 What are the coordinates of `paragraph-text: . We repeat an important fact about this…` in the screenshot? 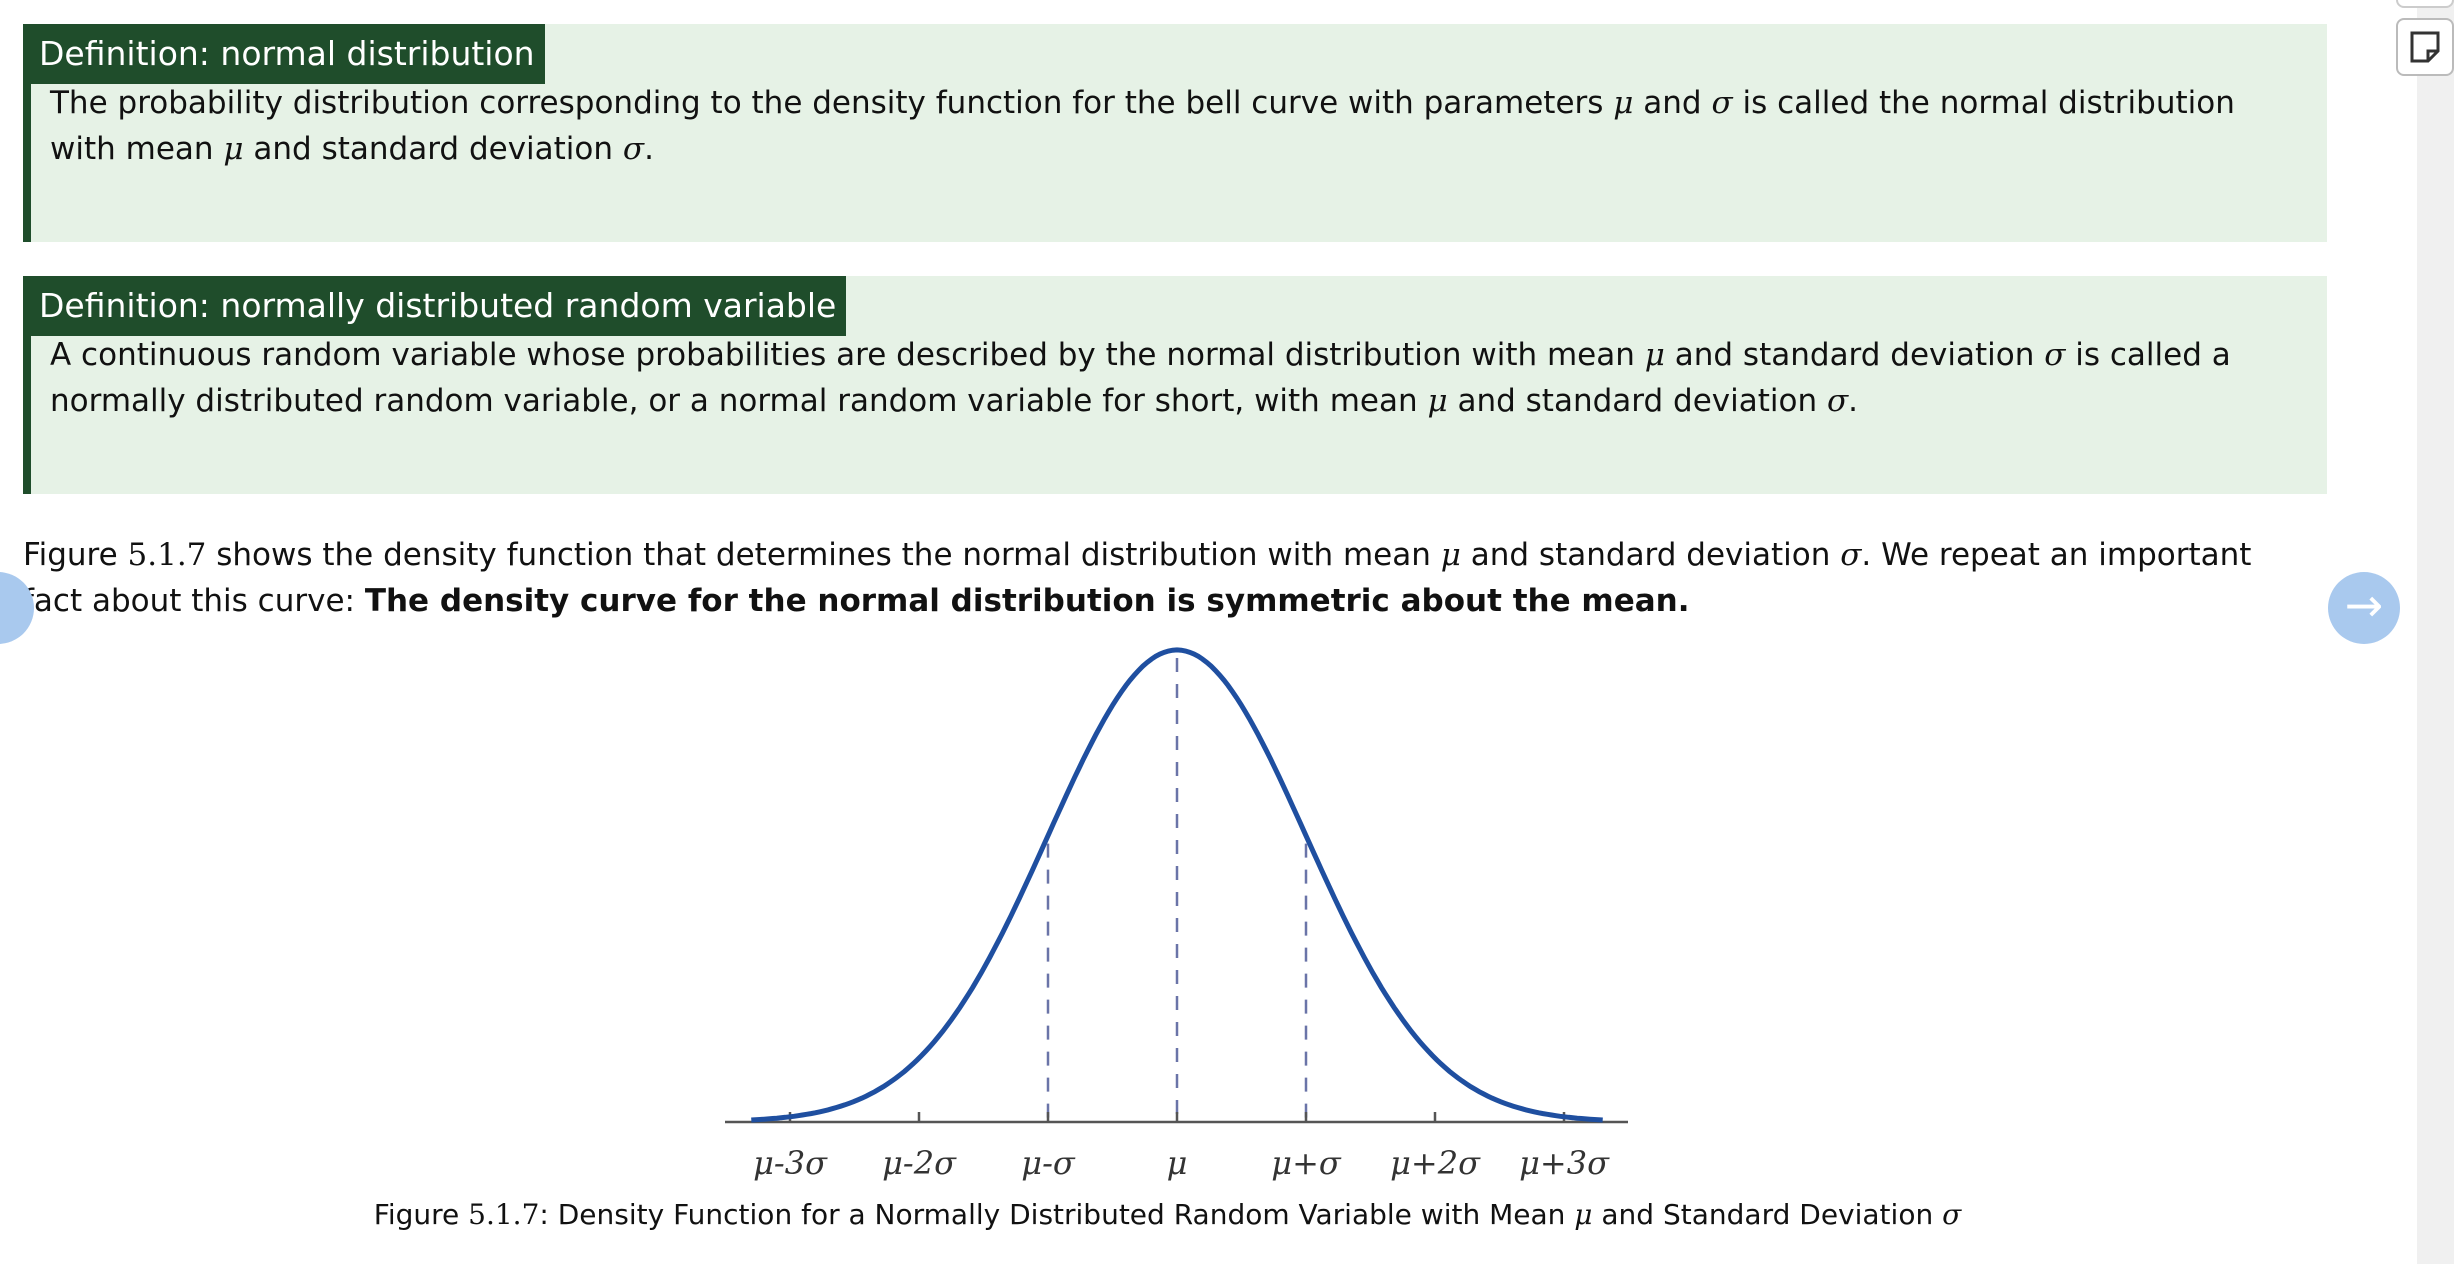 It's located at (1137, 578).